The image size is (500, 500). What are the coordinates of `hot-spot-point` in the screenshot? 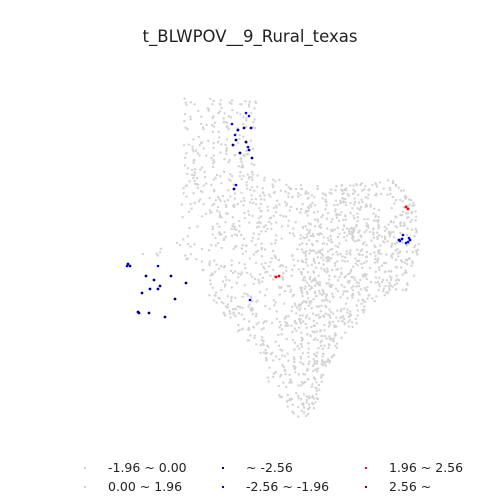 It's located at (406, 207).